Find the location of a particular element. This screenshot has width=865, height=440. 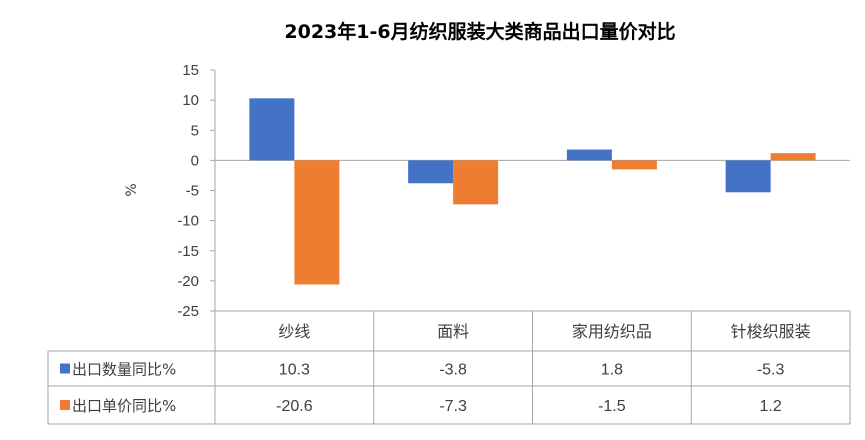

x-category-label: 面料 is located at coordinates (453, 331).